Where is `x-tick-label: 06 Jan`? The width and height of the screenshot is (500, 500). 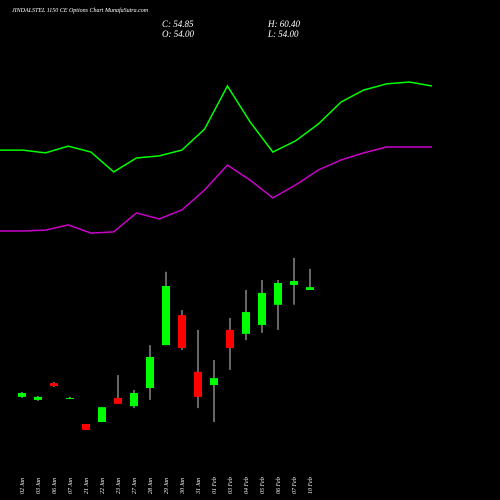 x-tick-label: 06 Jan is located at coordinates (55, 486).